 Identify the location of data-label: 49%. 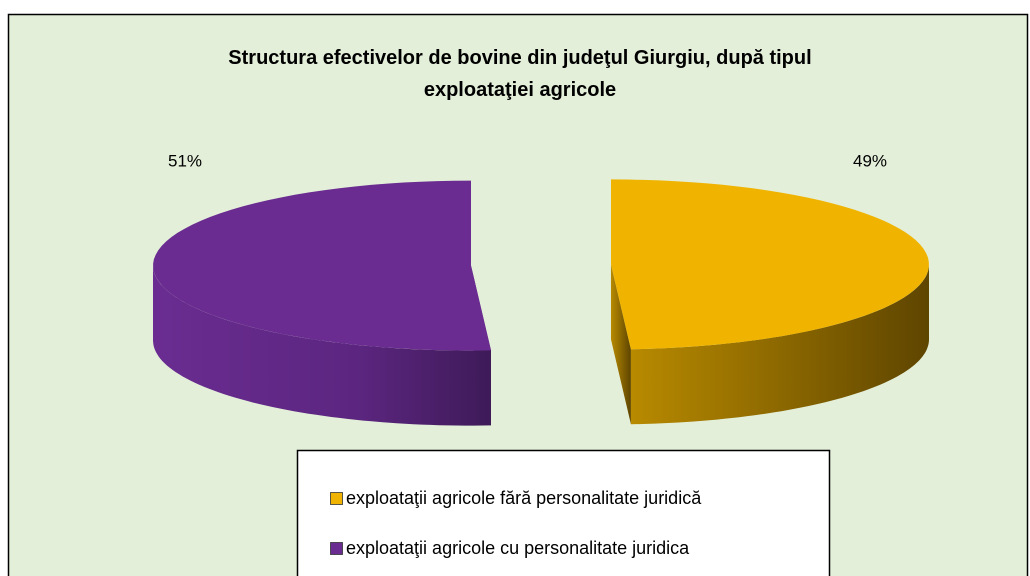
(870, 160).